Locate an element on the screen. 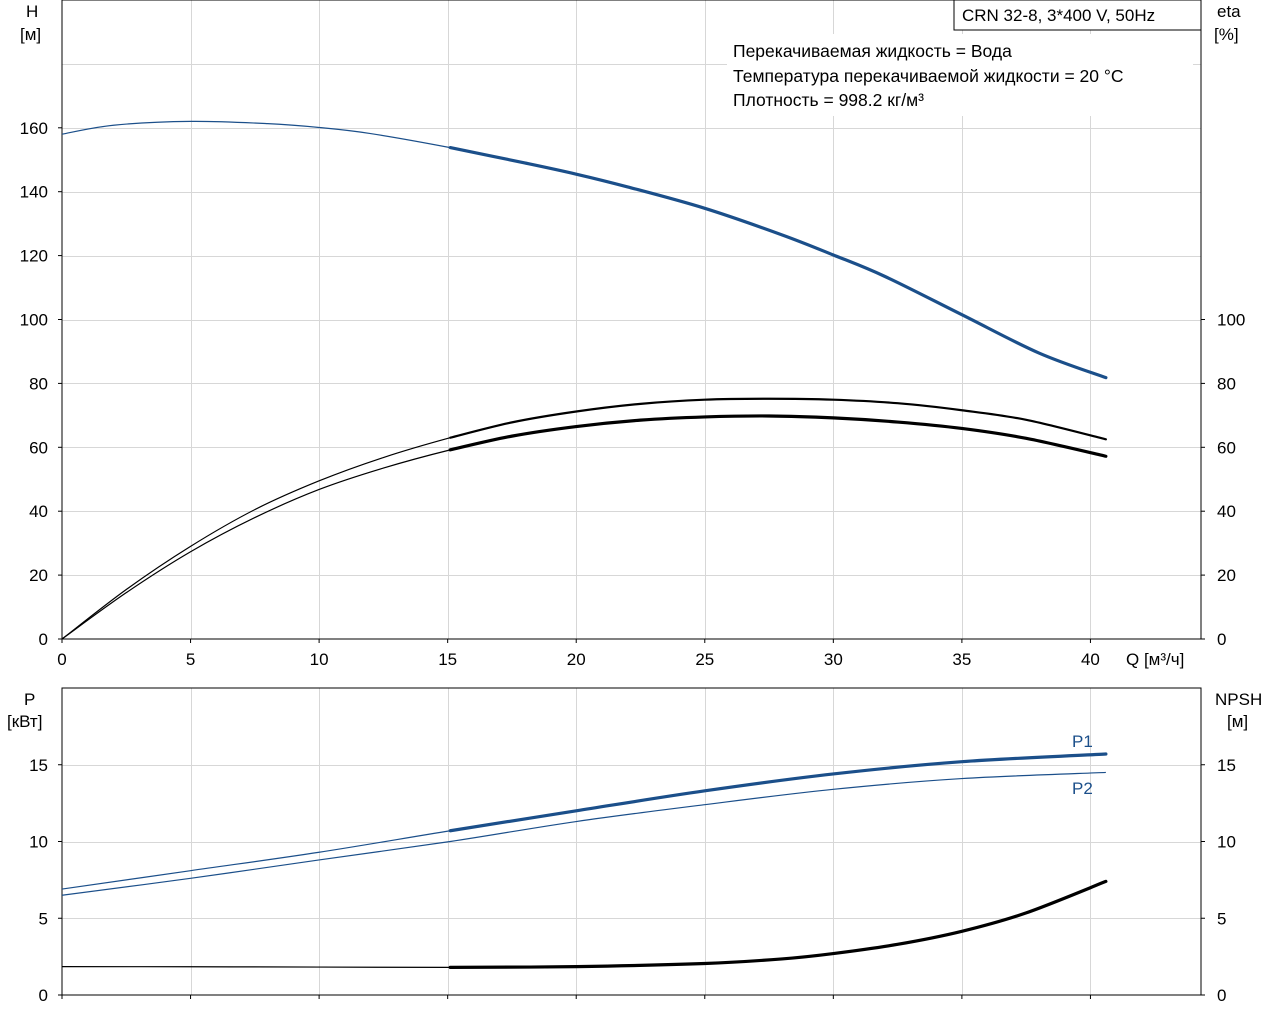 This screenshot has width=1280, height=1024. top-right-axis-unit: [%] is located at coordinates (1226, 34).